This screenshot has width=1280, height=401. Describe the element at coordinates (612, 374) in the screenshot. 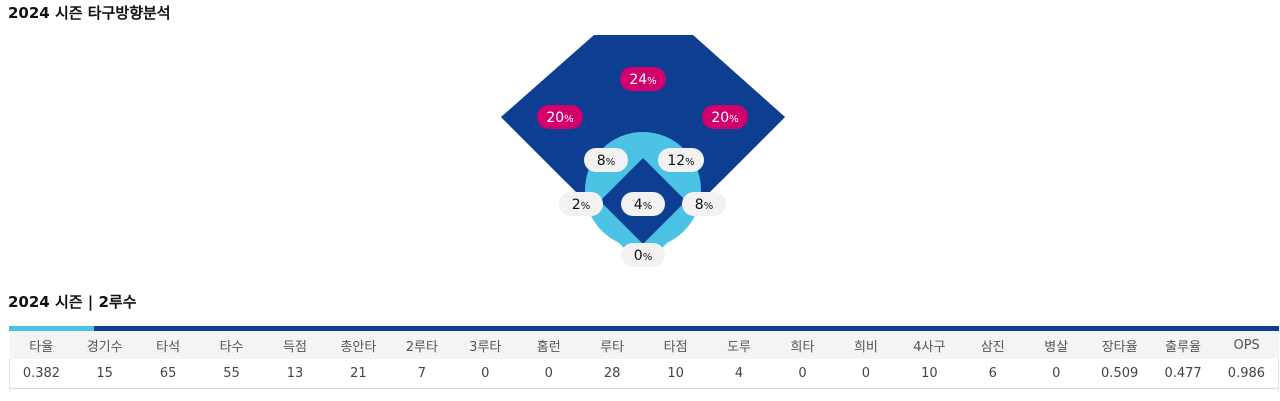

I see `stat-value: 28` at that location.